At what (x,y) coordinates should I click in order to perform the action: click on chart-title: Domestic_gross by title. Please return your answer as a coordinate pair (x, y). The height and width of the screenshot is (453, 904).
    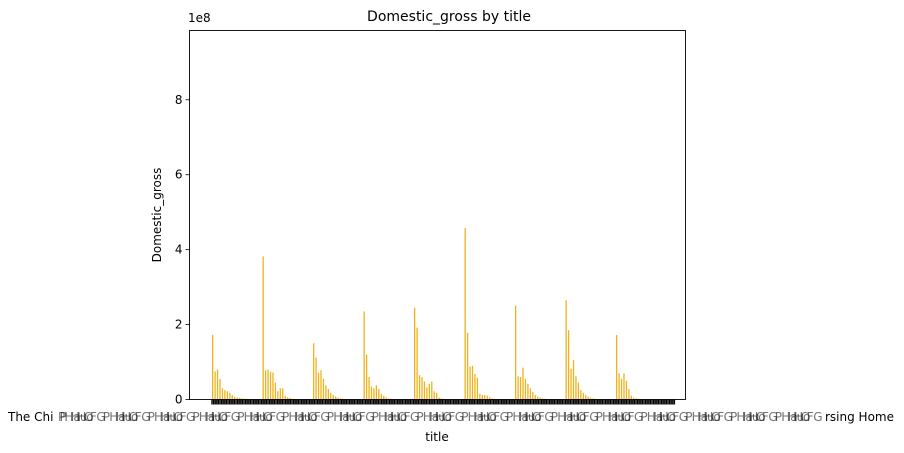
    Looking at the image, I should click on (449, 17).